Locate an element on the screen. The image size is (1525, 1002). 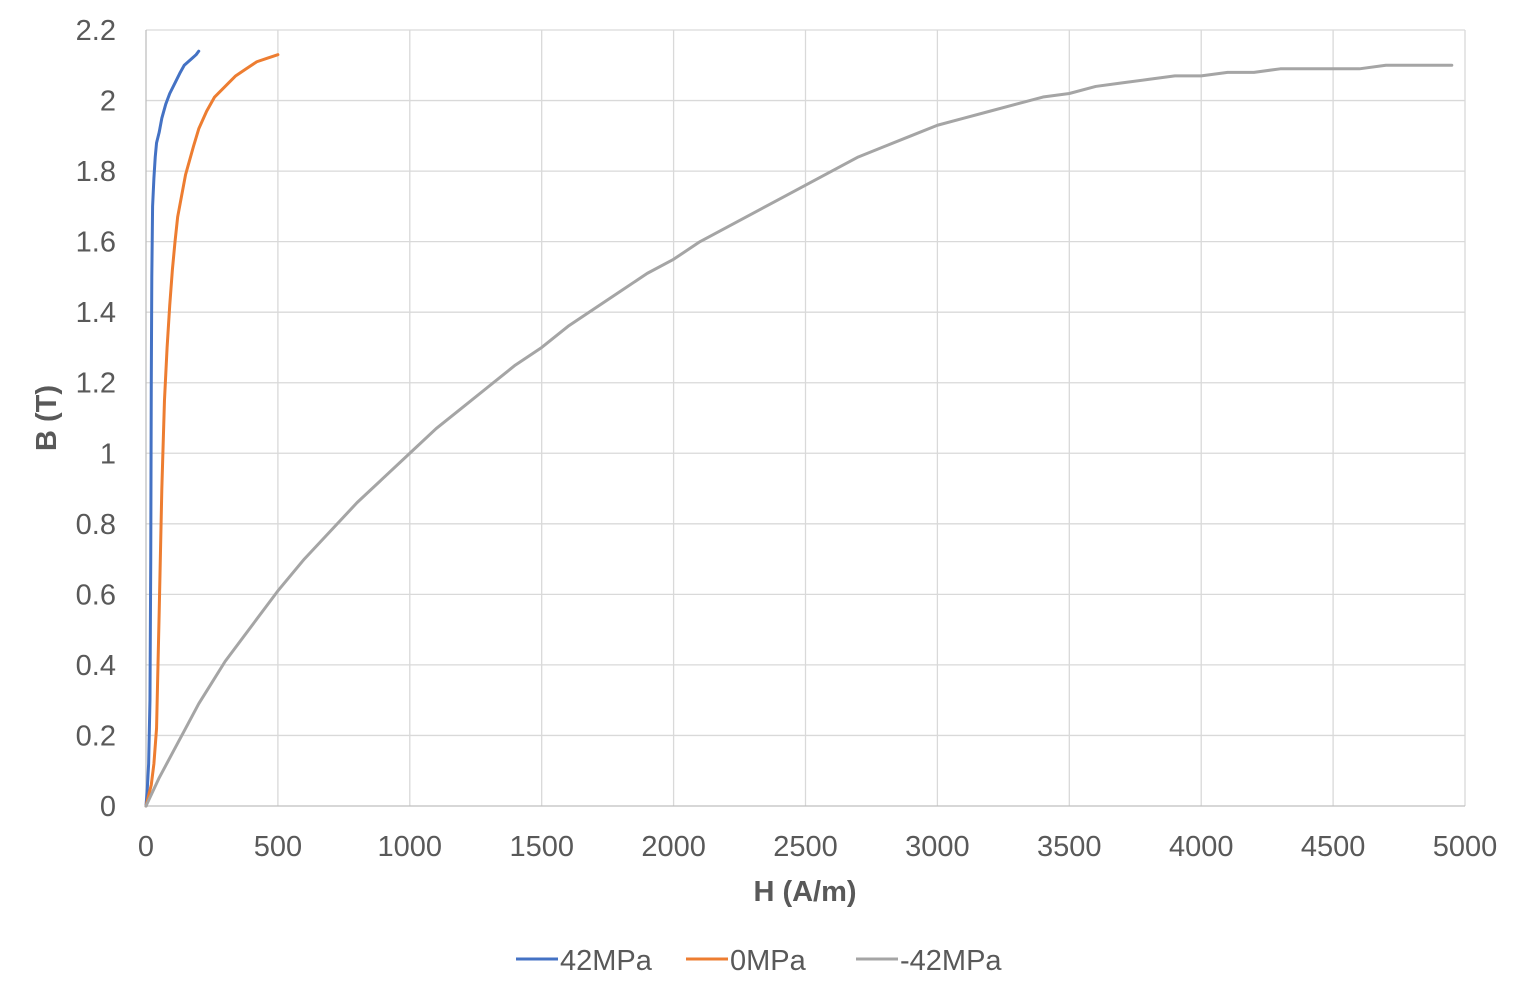
y-tick-label: 0.8 is located at coordinates (96, 525).